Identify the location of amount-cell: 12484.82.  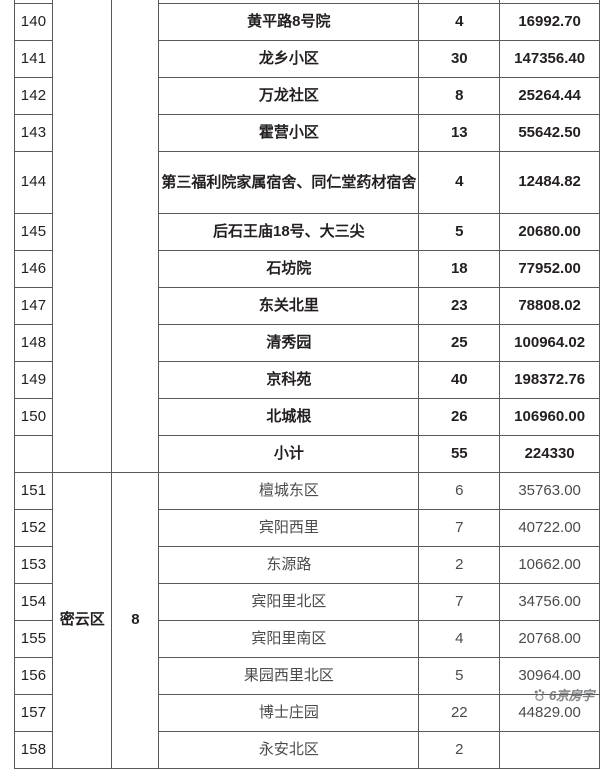
(549, 182).